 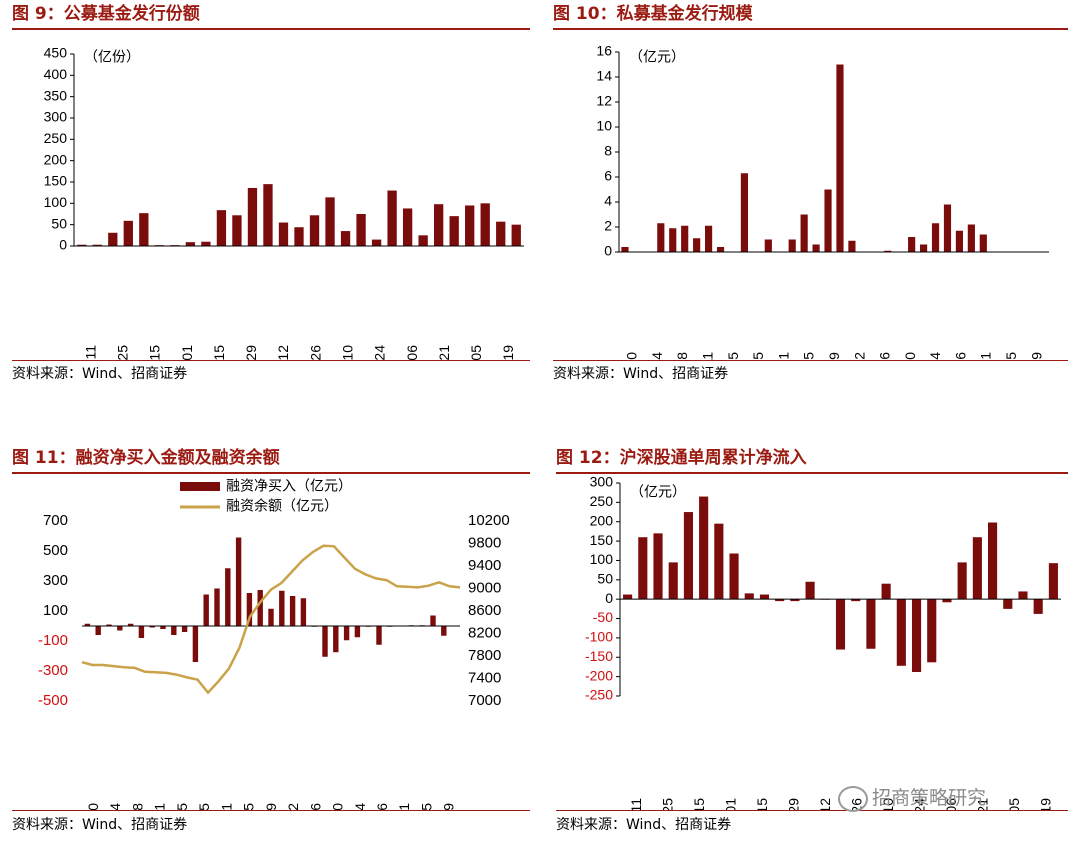 I want to click on x-tick-label: 2019-02-15, so click(x=699, y=804).